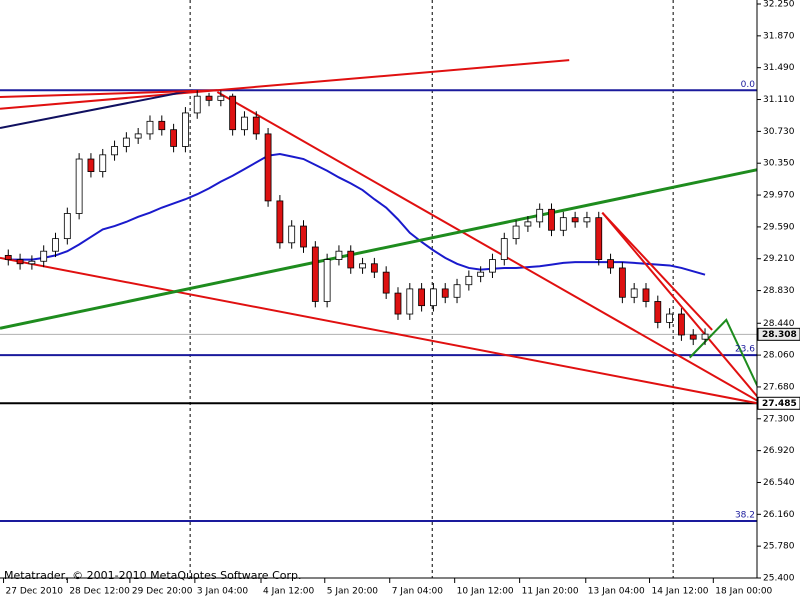 The image size is (800, 600). I want to click on x-tick-label: 29 Dec 20:00, so click(162, 592).